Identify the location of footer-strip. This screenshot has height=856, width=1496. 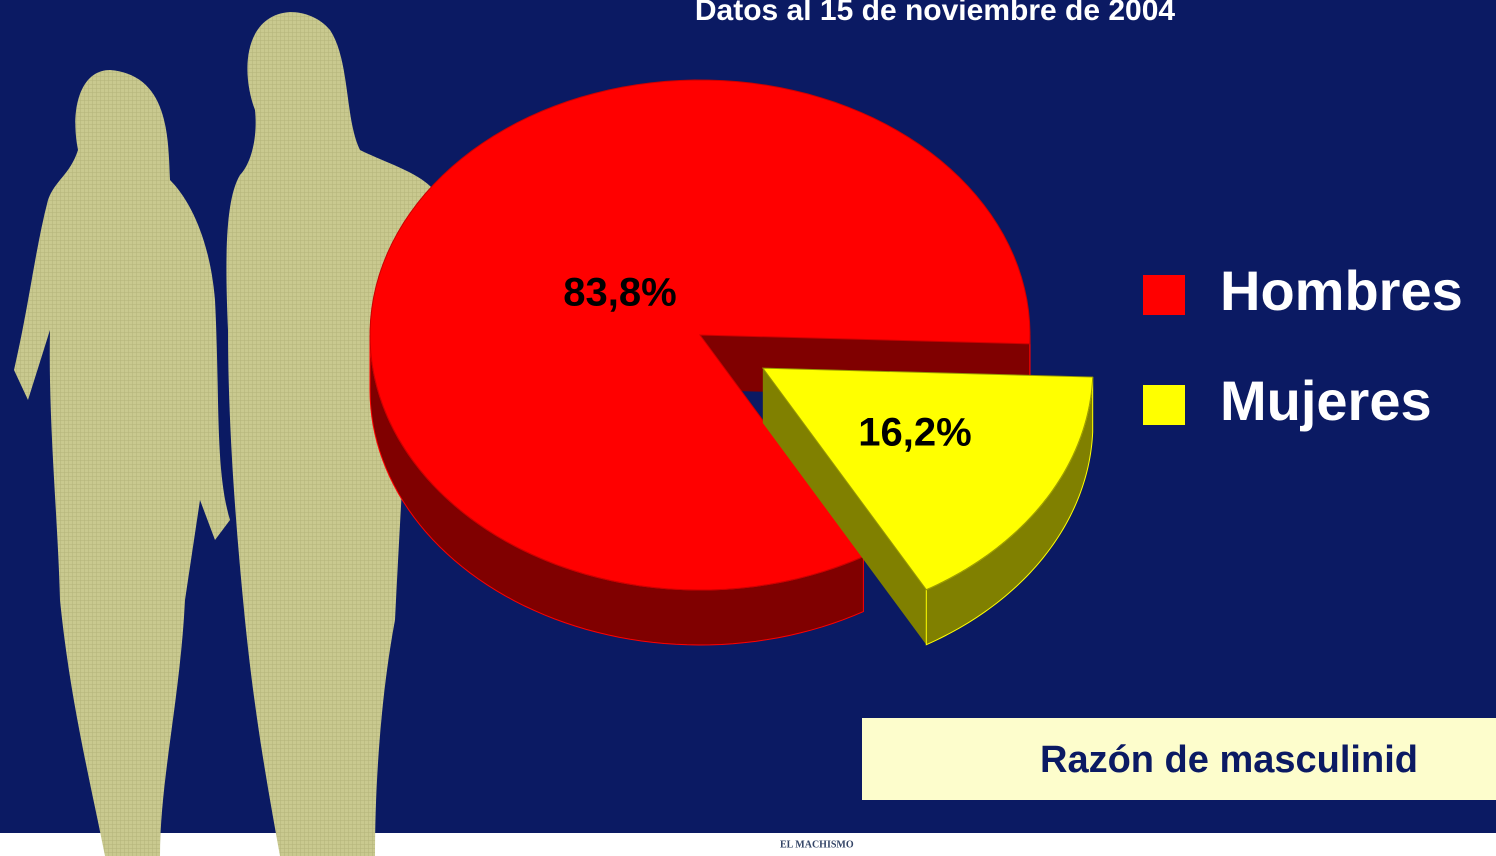
(748, 844).